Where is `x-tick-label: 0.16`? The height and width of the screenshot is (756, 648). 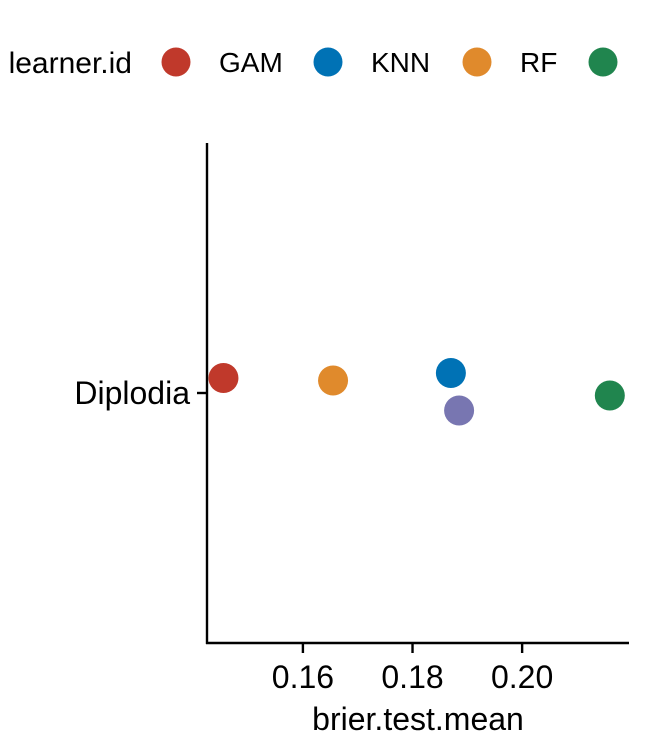 x-tick-label: 0.16 is located at coordinates (303, 677).